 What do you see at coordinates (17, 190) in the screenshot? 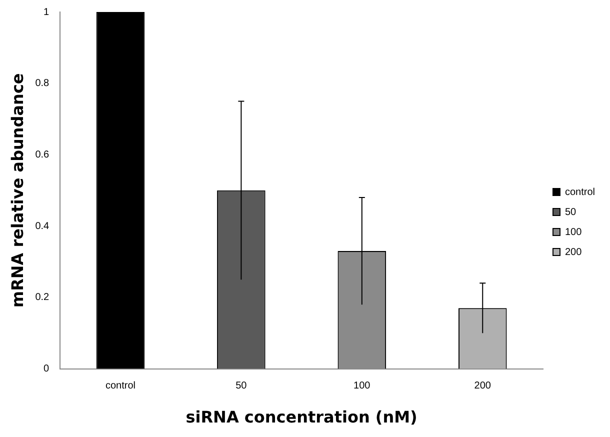
I see `y-axis-title: mRNA relative abundance` at bounding box center [17, 190].